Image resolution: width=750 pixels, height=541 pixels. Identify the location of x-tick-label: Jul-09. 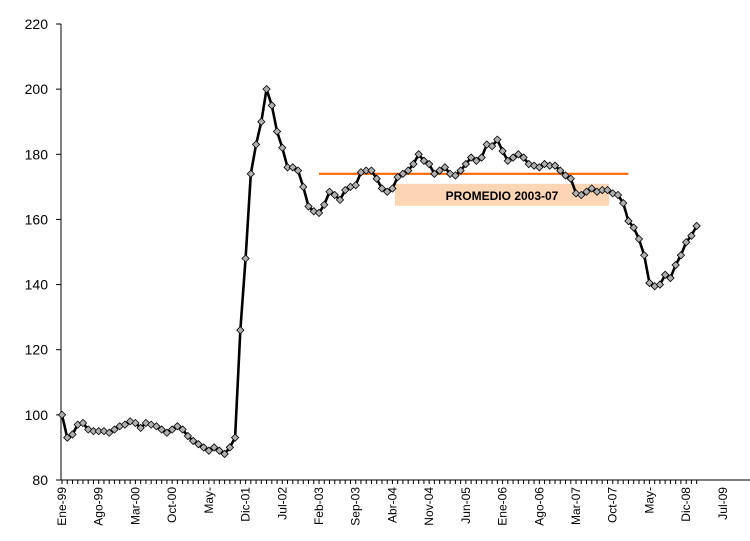
(723, 503).